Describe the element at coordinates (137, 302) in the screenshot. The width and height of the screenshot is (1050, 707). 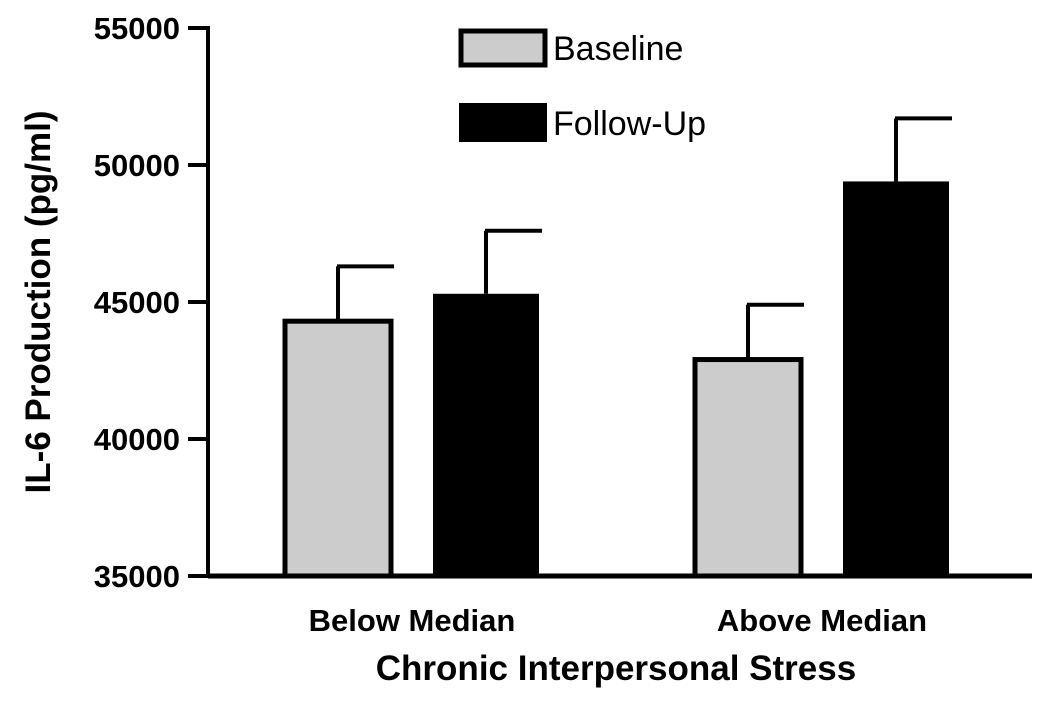
I see `y-tick-label: 45000` at that location.